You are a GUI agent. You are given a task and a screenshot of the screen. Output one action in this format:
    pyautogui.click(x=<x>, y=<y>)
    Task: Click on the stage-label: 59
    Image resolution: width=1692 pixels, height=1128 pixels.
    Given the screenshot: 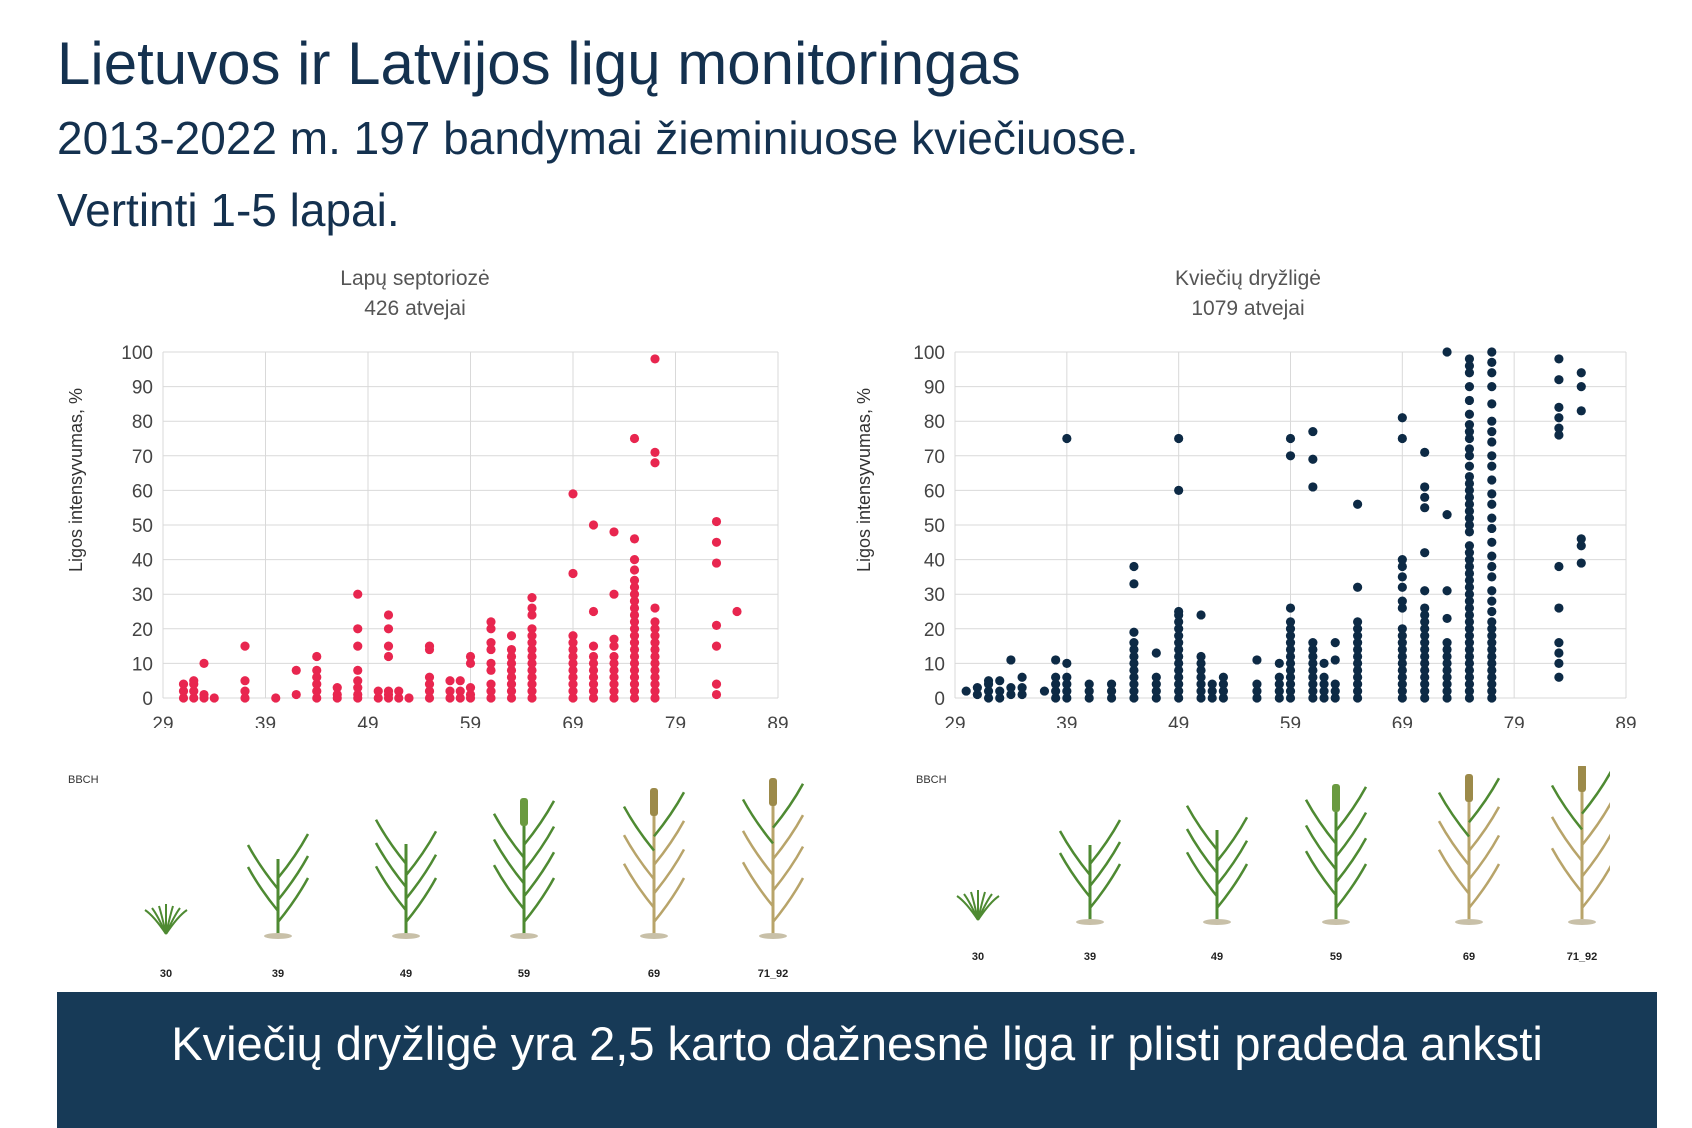 What is the action you would take?
    pyautogui.click(x=1336, y=957)
    